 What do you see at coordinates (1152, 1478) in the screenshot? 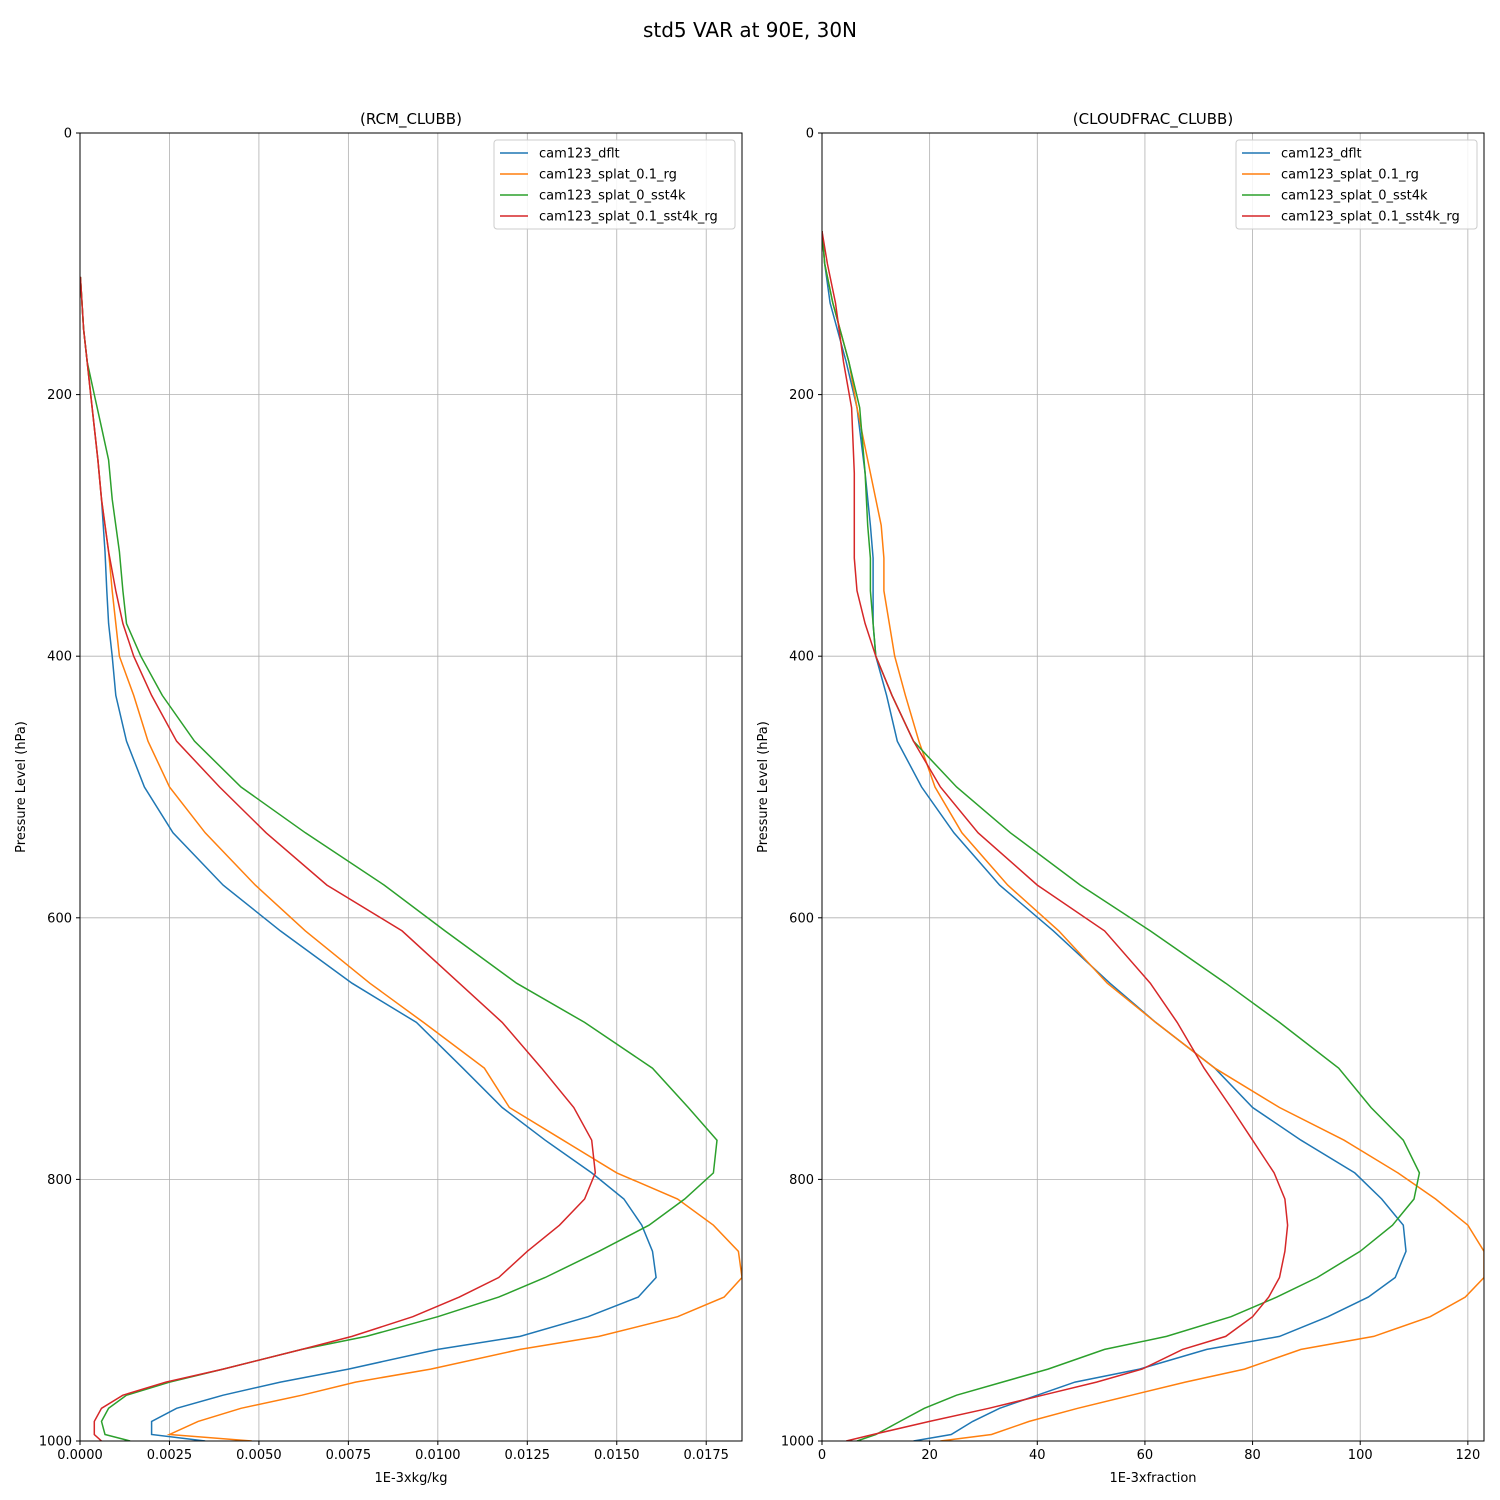
I see `x-axis-label: 1E-3xfraction` at bounding box center [1152, 1478].